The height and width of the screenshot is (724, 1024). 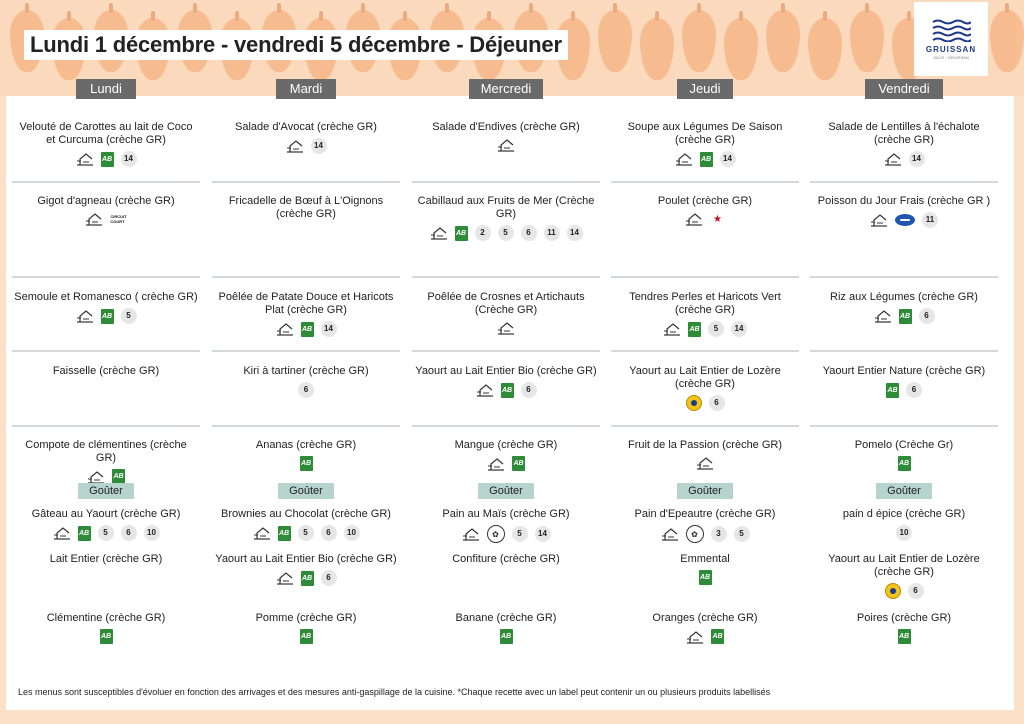 I want to click on label-badges, so click(x=705, y=463).